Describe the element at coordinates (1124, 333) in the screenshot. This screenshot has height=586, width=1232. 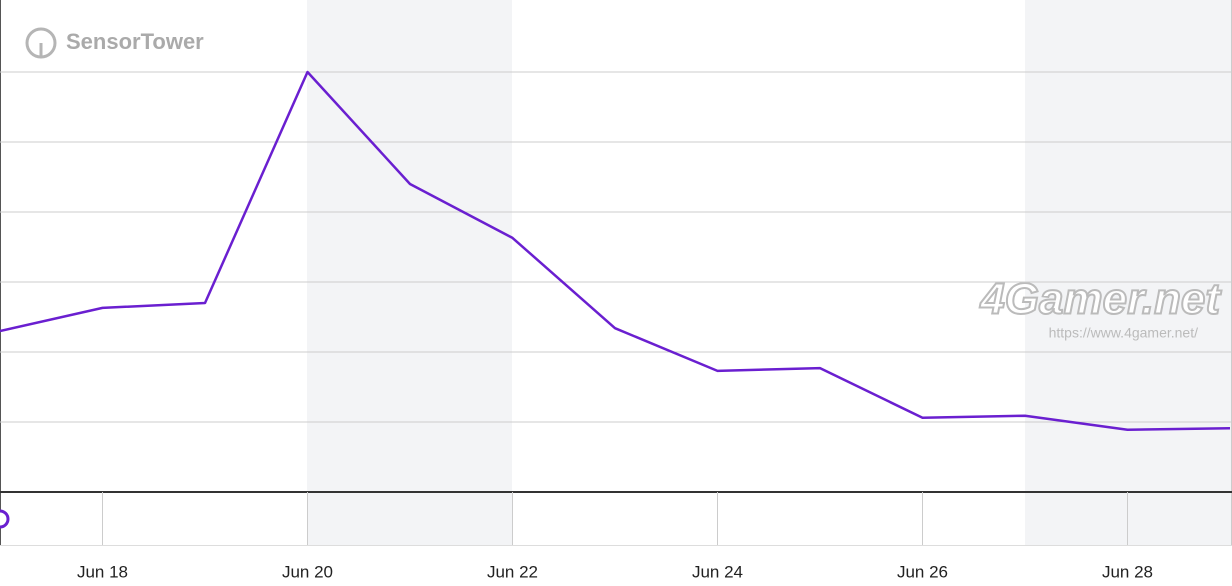
I see `watermark-url: https://www.4gamer.net/` at that location.